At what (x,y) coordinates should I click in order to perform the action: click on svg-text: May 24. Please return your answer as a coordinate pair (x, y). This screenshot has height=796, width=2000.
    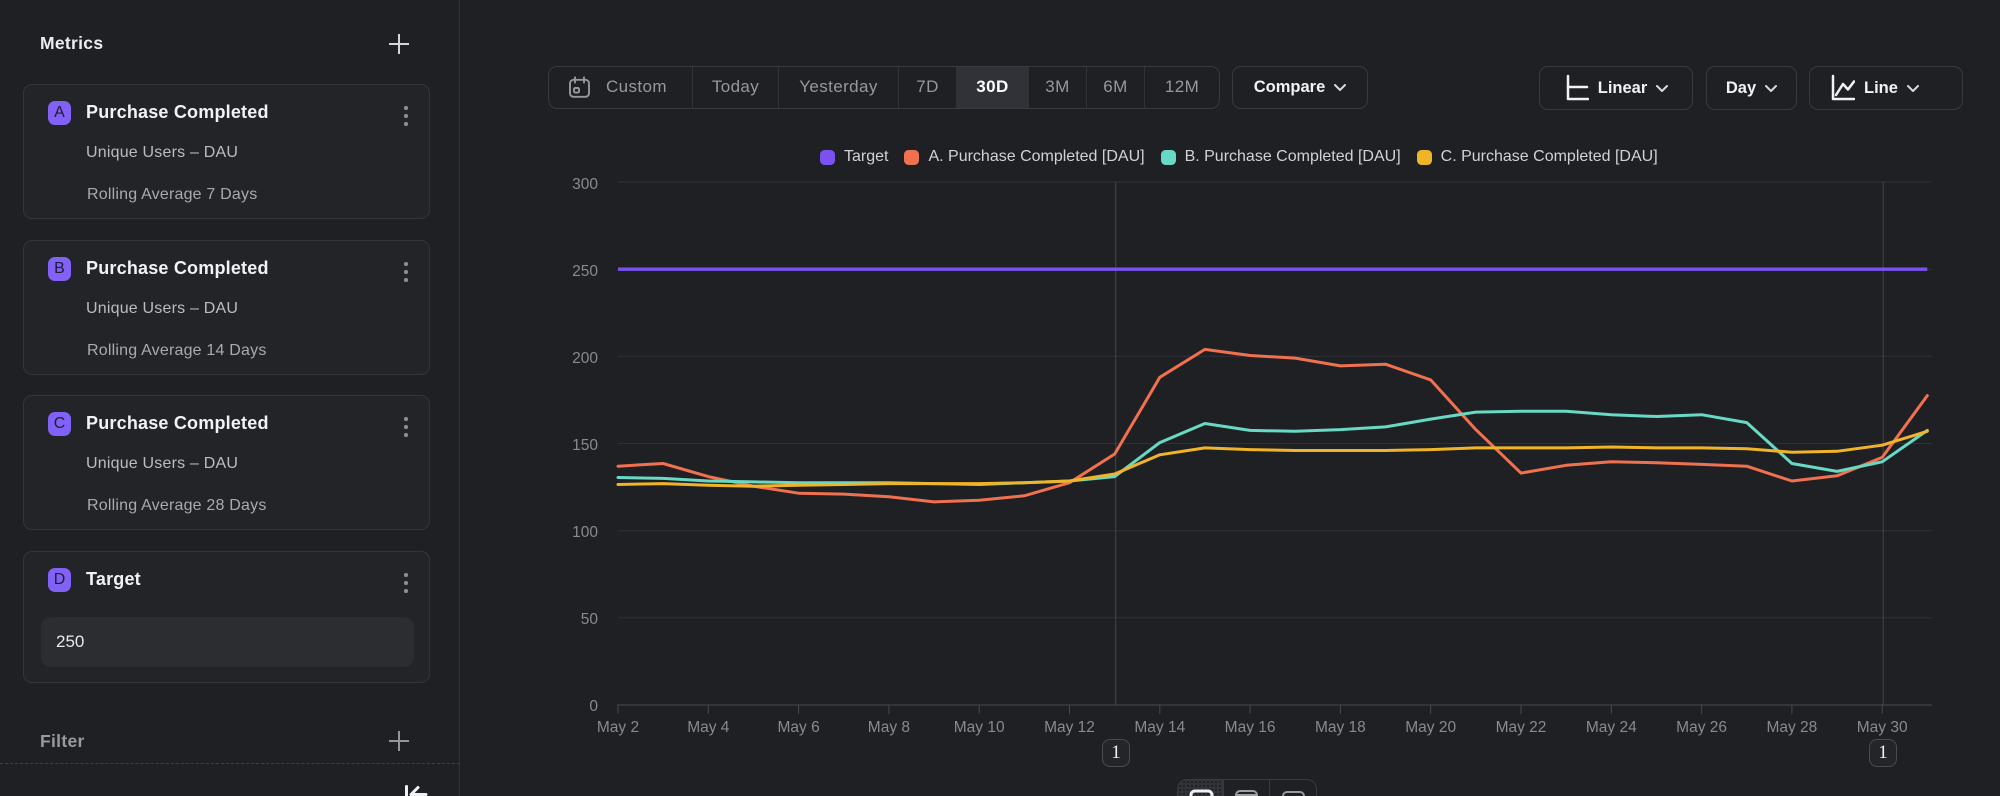
    Looking at the image, I should click on (1611, 727).